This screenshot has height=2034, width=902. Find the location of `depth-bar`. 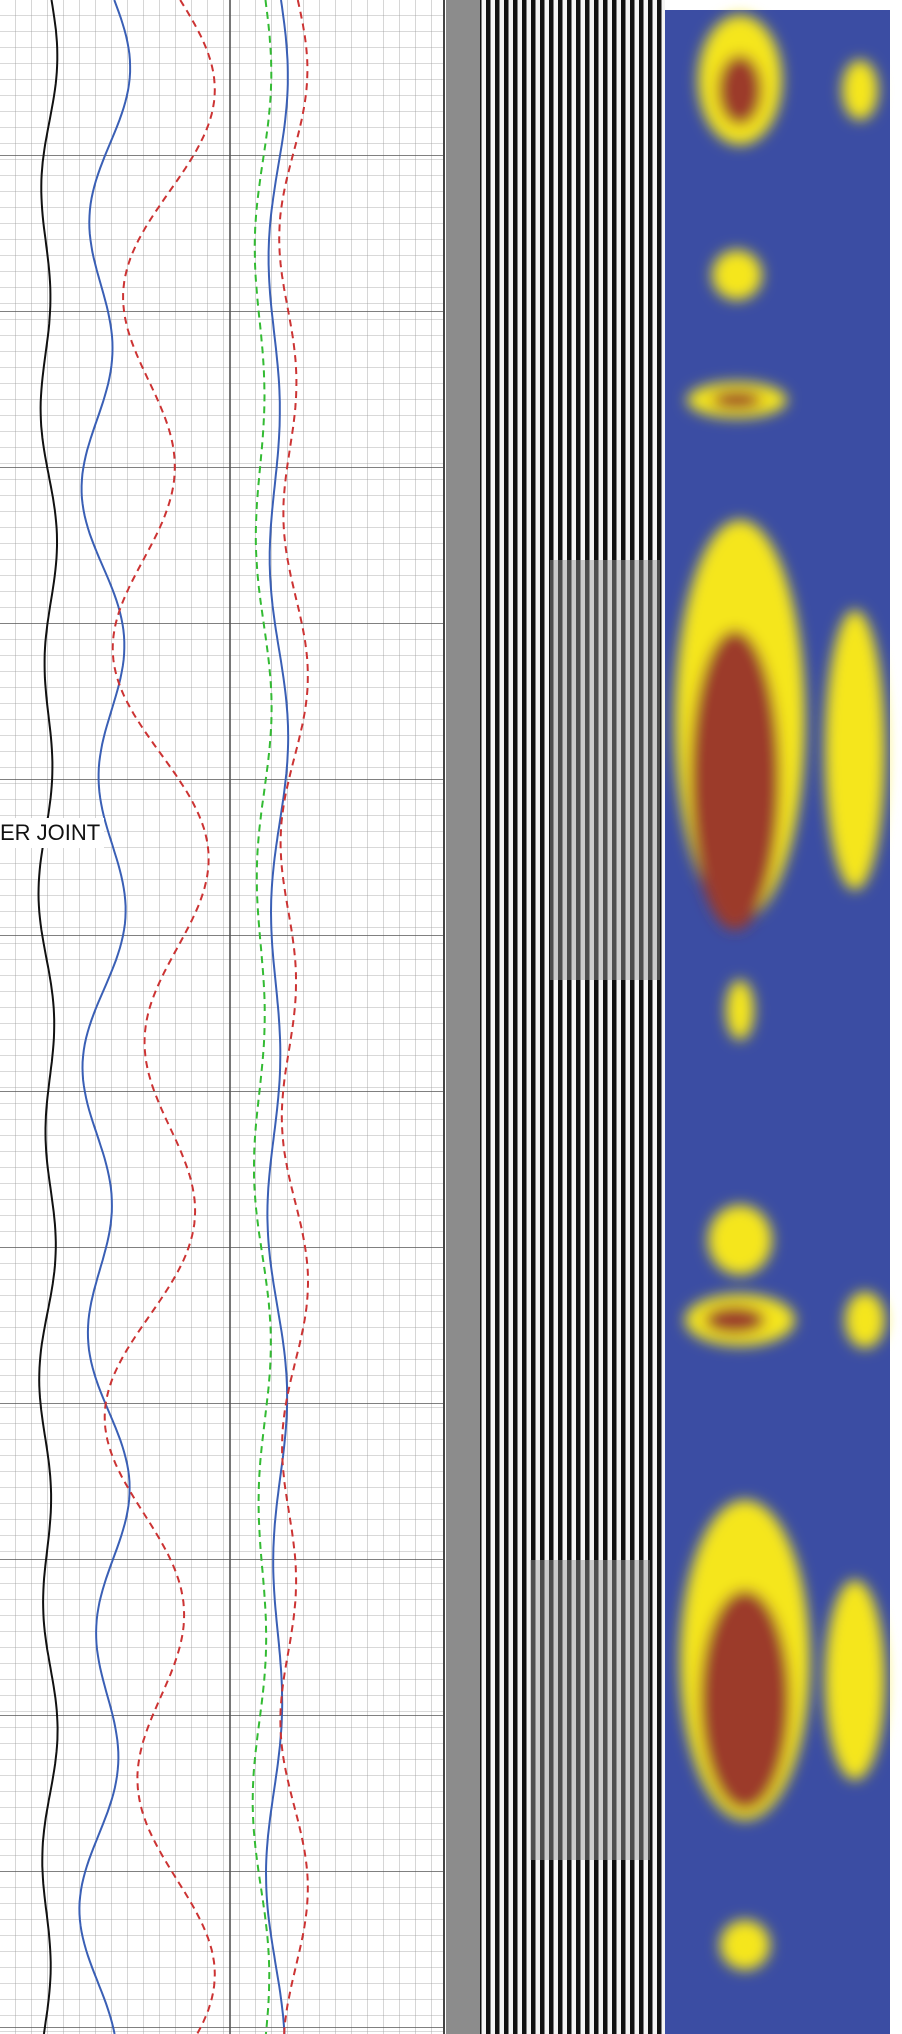

depth-bar is located at coordinates (463, 1017).